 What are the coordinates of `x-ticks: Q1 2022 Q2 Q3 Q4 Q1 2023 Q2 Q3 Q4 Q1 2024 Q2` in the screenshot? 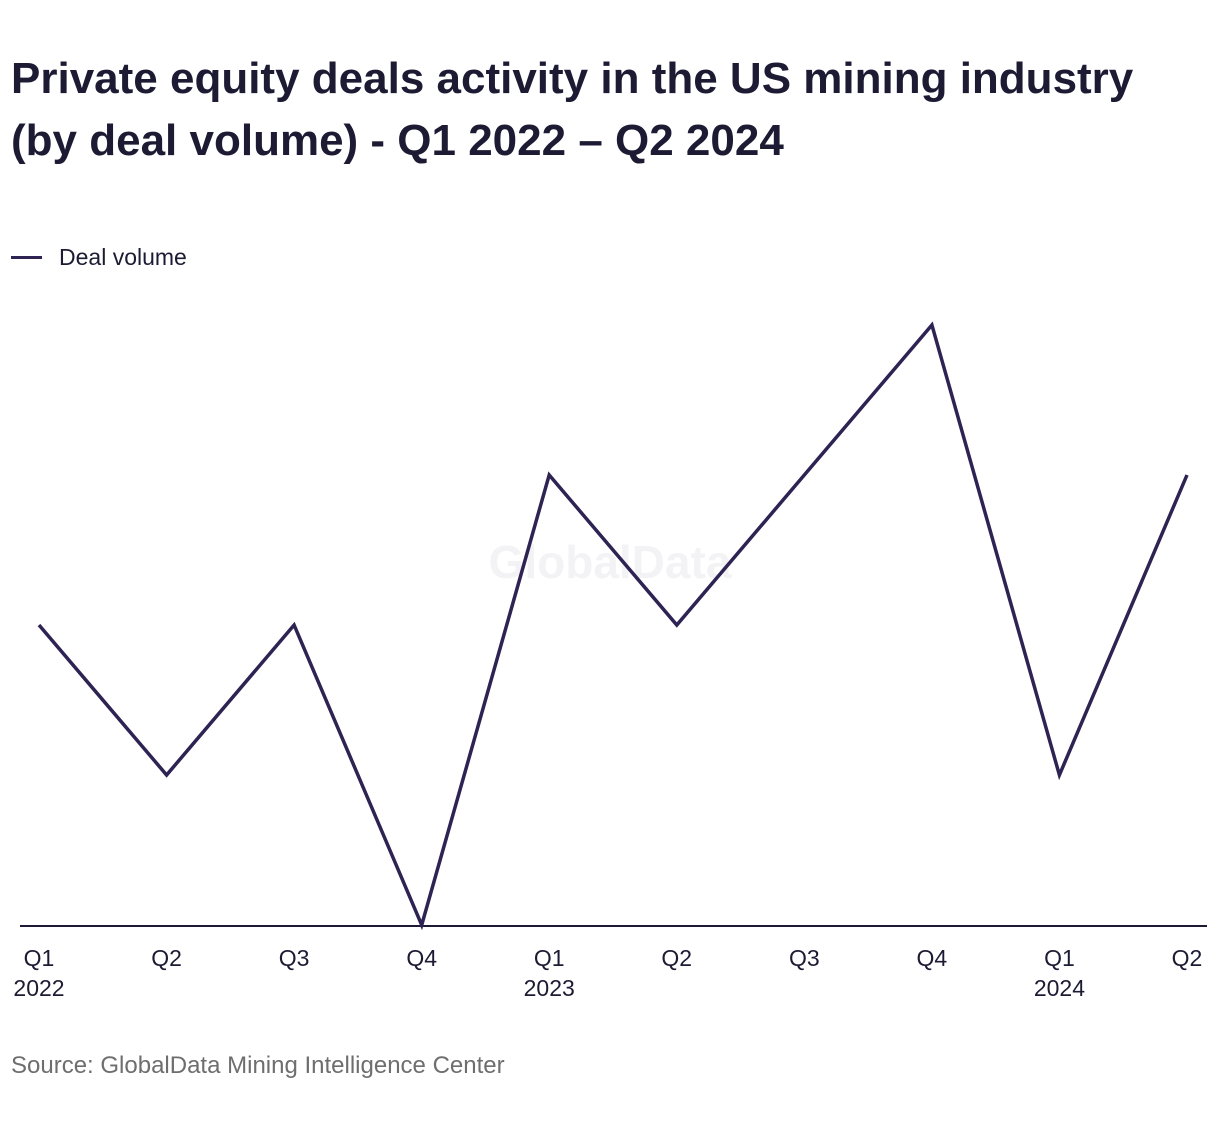 It's located at (607, 973).